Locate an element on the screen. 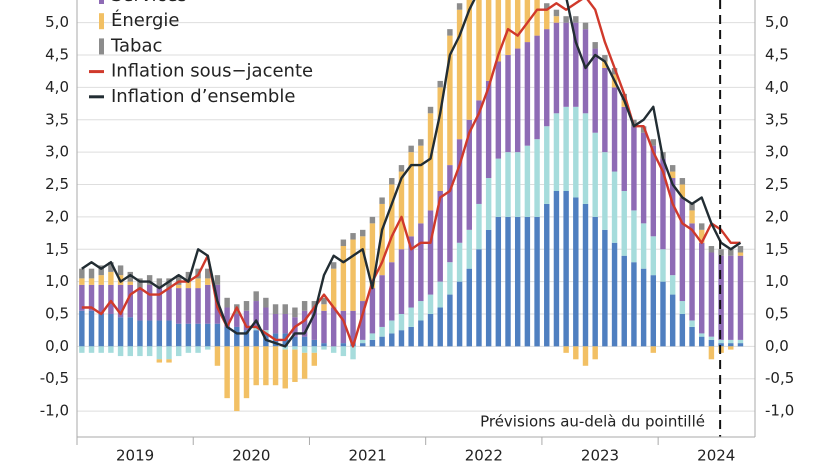  x-tick-label: 2021 is located at coordinates (367, 456).